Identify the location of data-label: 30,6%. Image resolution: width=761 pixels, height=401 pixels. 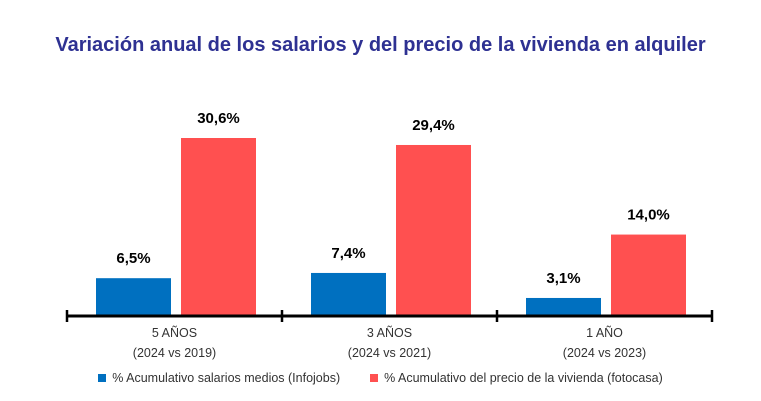
(218, 118).